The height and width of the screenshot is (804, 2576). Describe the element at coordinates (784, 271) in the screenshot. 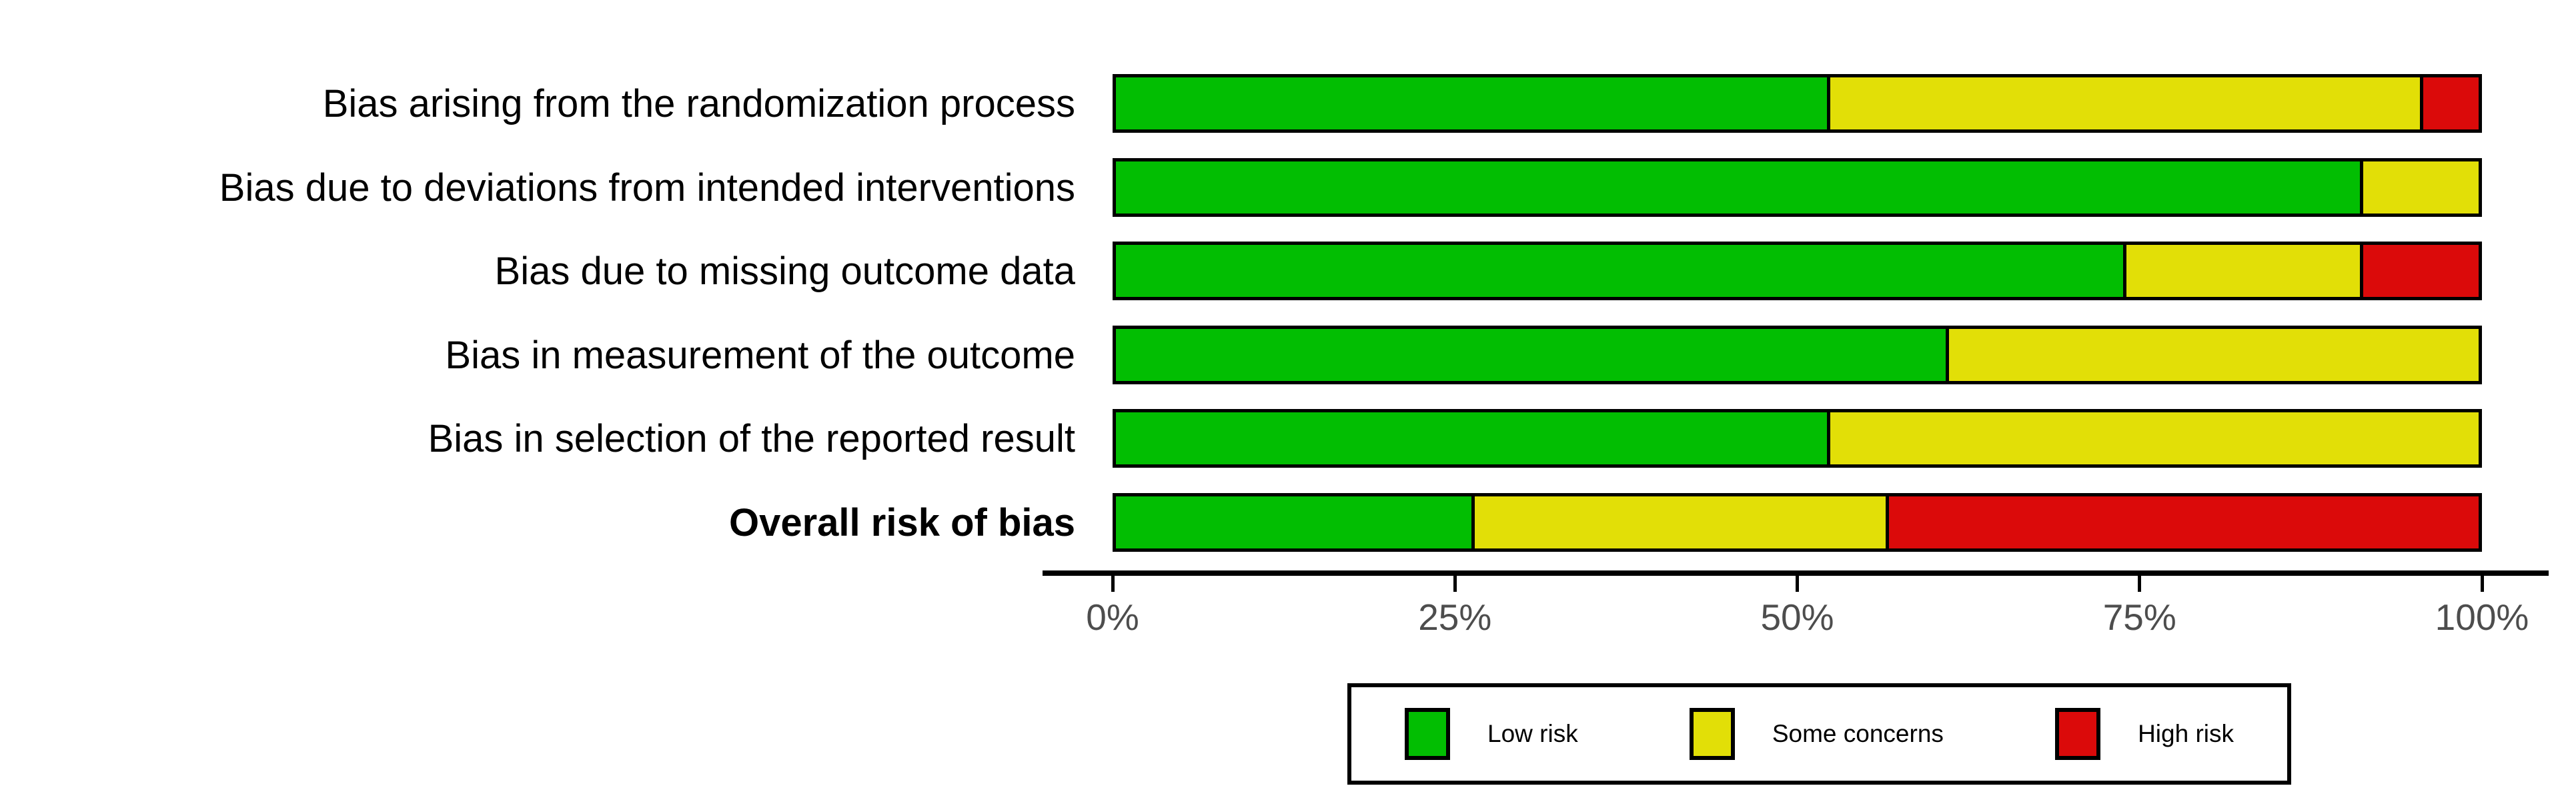

I see `category-label: Bias due to missing outcome data` at that location.